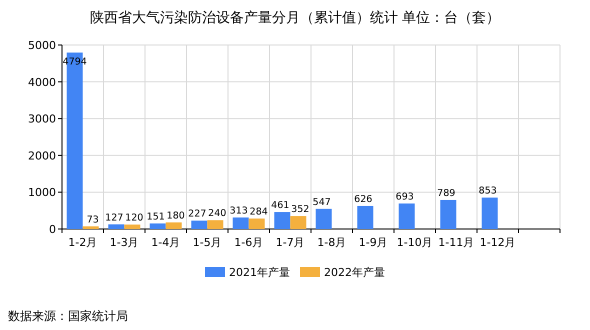 Image resolution: width=590 pixels, height=330 pixels. Describe the element at coordinates (92, 220) in the screenshot. I see `data-label: 73` at that location.